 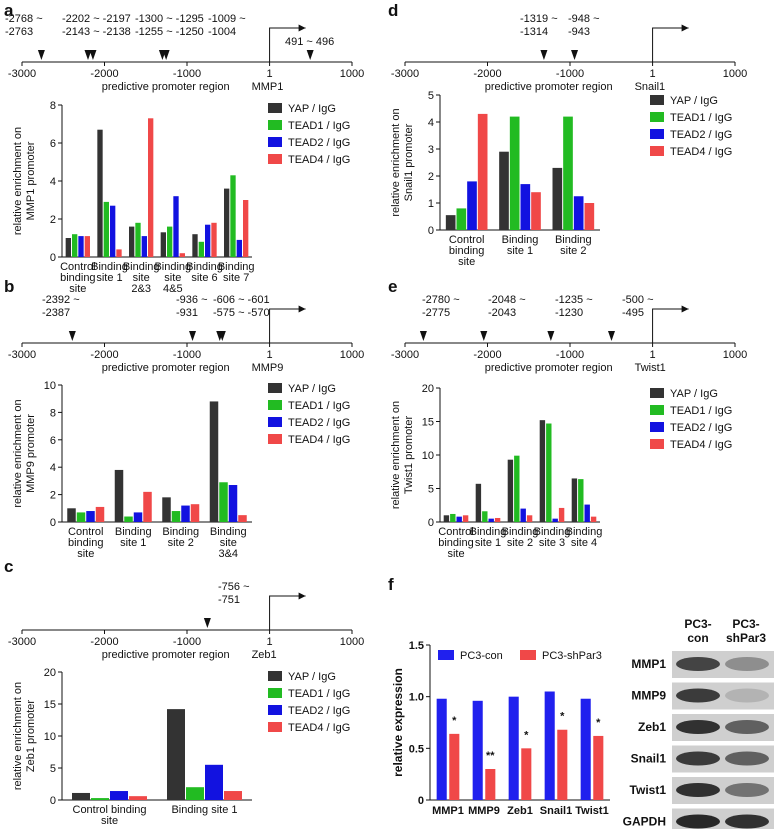 What do you see at coordinates (584, 543) in the screenshot?
I see `x-tick-label-line: site 4` at bounding box center [584, 543].